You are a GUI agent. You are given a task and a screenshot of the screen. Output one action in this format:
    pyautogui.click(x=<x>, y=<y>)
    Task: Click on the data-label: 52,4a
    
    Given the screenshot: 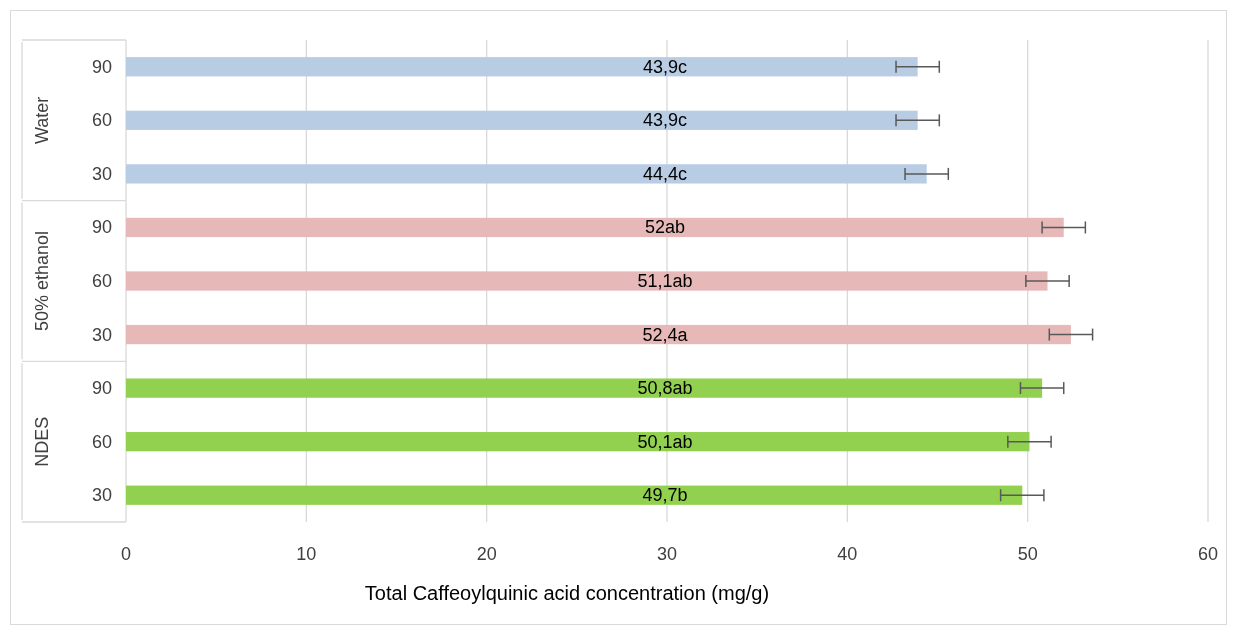 What is the action you would take?
    pyautogui.click(x=665, y=334)
    